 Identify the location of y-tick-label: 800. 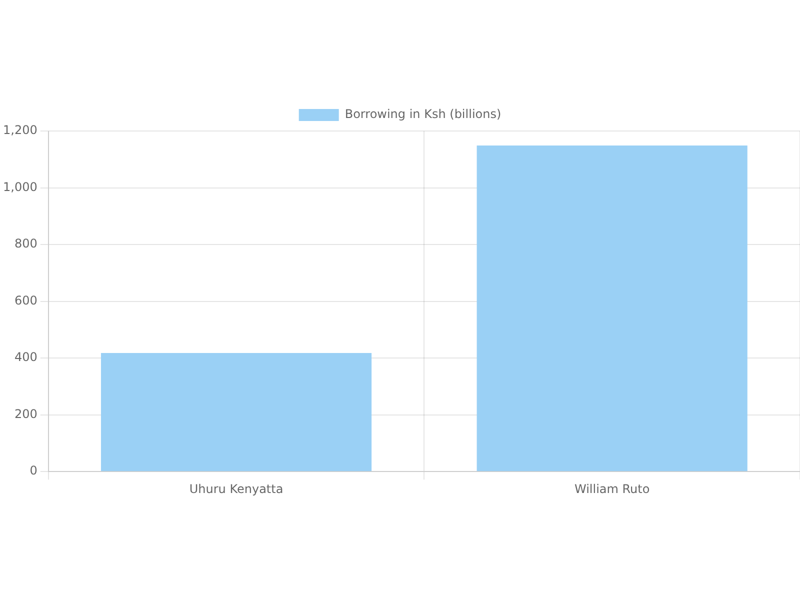
(26, 243).